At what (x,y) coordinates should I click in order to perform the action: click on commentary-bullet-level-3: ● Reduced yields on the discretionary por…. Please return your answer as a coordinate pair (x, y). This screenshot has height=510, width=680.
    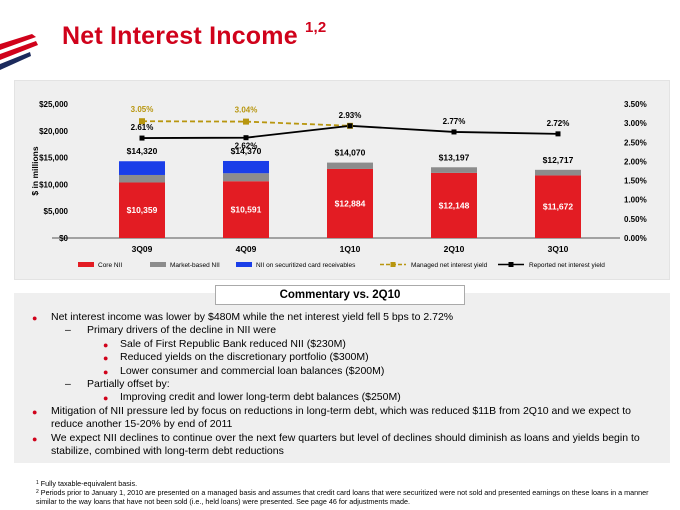
    Looking at the image, I should click on (342, 357).